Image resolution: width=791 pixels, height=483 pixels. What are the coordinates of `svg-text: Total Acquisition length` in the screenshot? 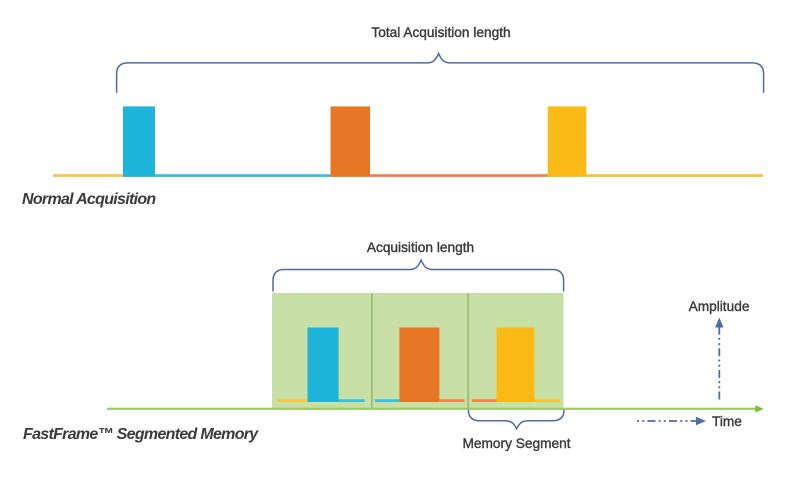 It's located at (440, 32).